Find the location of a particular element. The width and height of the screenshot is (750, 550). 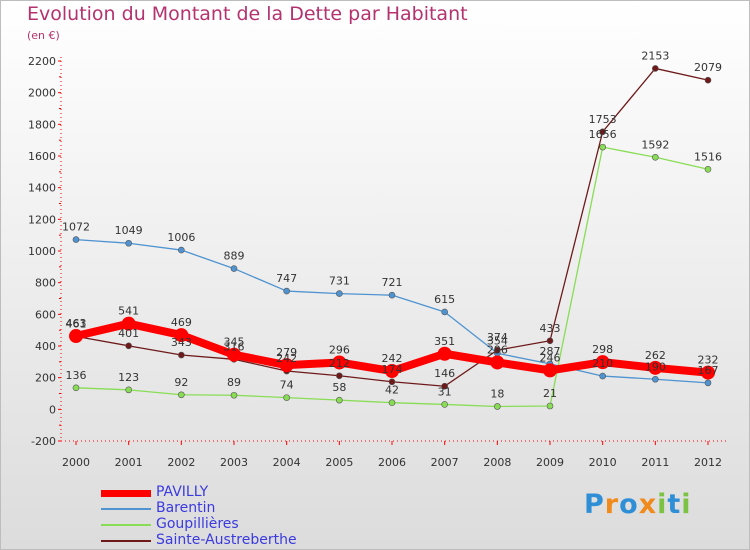

x-tick-label: 2011 is located at coordinates (655, 462).